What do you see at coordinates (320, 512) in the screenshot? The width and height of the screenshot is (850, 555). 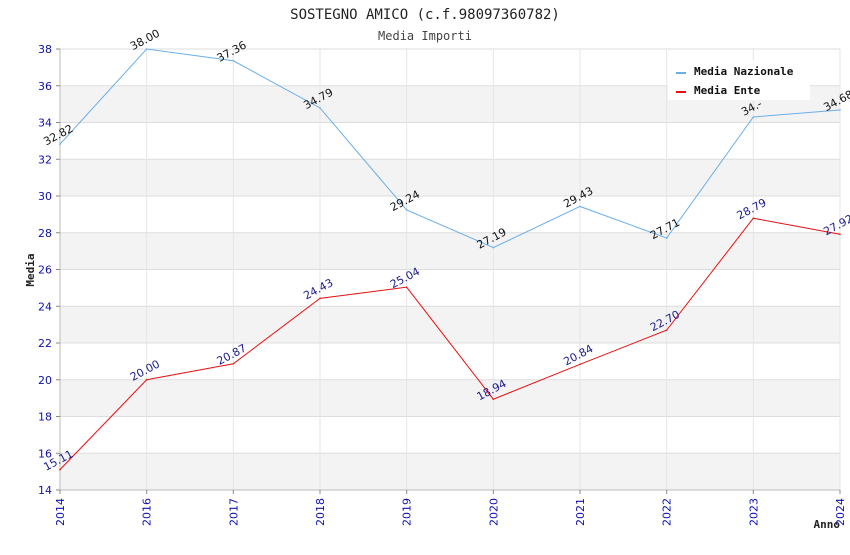 I see `x-tick-label: 2018` at bounding box center [320, 512].